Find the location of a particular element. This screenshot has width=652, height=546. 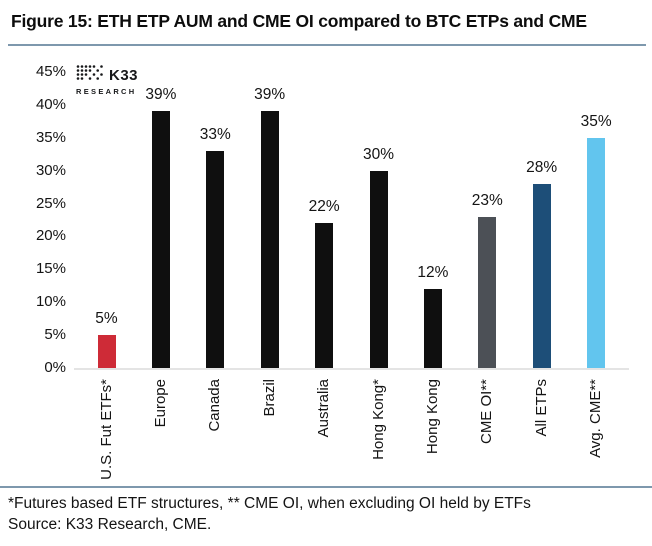

value-label-avg-cme: 35% is located at coordinates (596, 121).